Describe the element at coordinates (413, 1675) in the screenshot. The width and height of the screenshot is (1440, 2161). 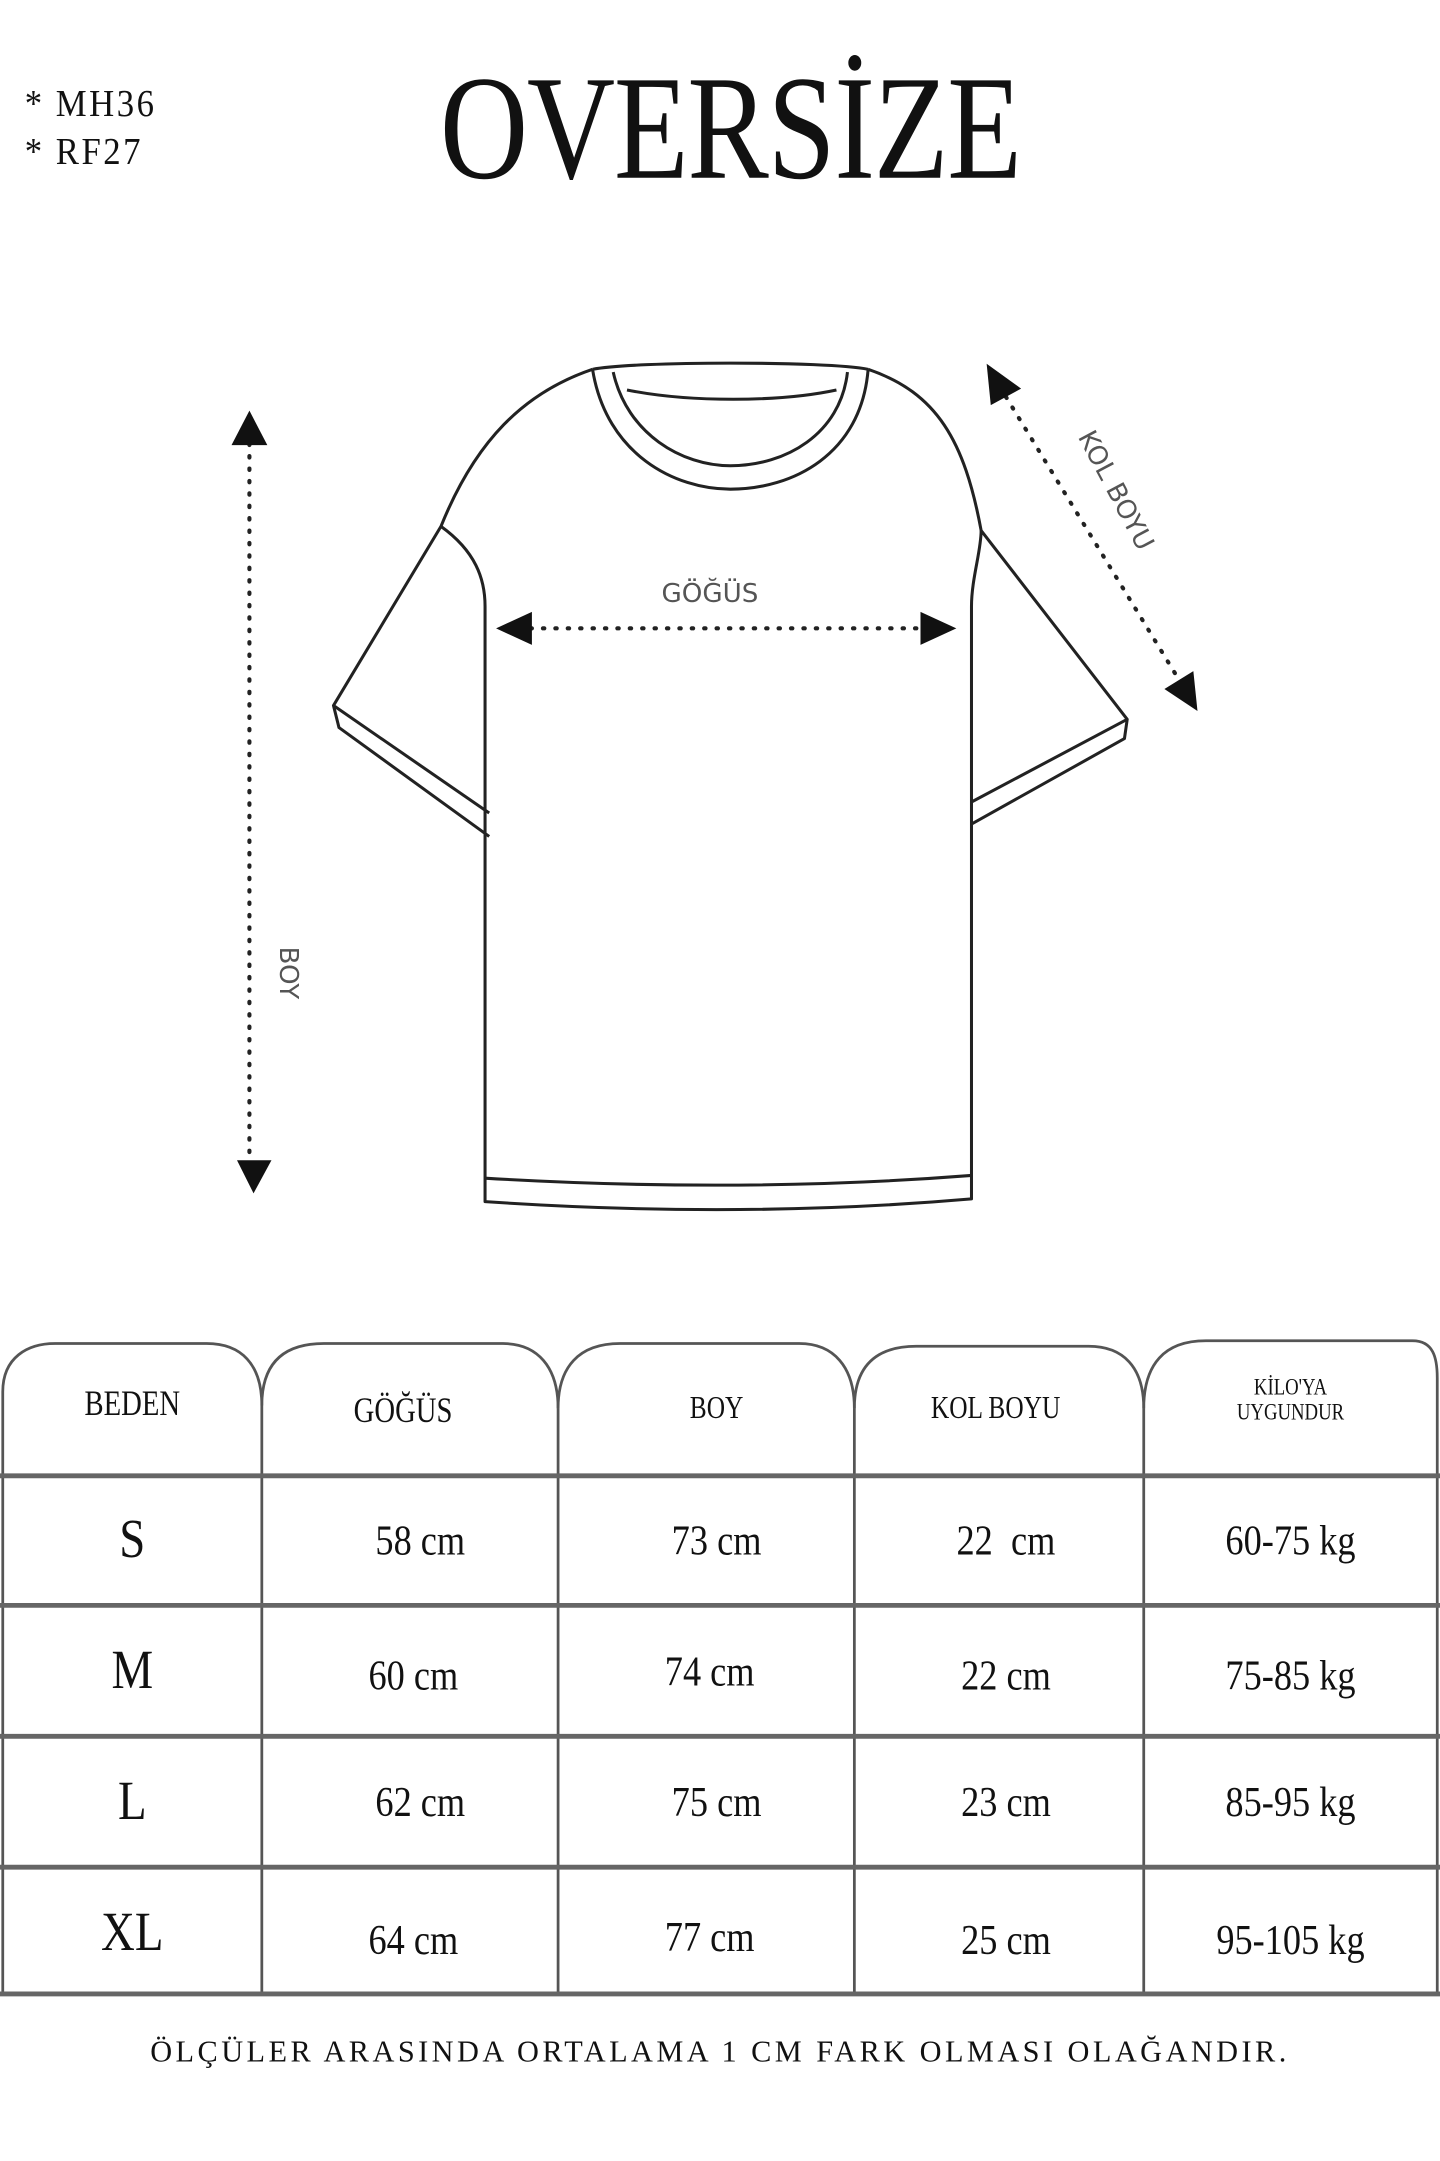
I see `chest-cell: 60 cm` at that location.